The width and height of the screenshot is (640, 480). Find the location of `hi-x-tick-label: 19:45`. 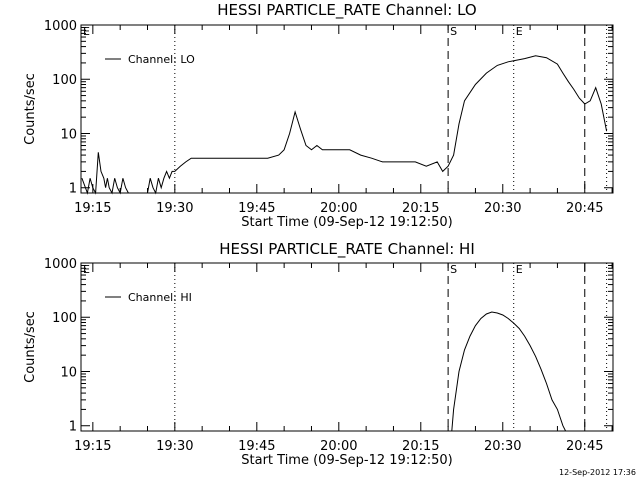

hi-x-tick-label: 19:45 is located at coordinates (256, 446).